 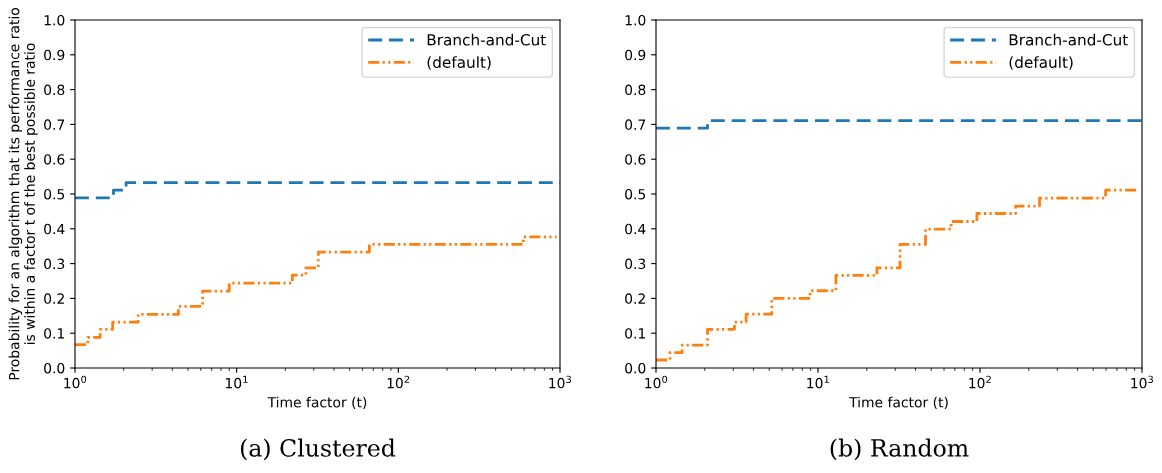 I want to click on text: (b) Random, so click(x=899, y=449).